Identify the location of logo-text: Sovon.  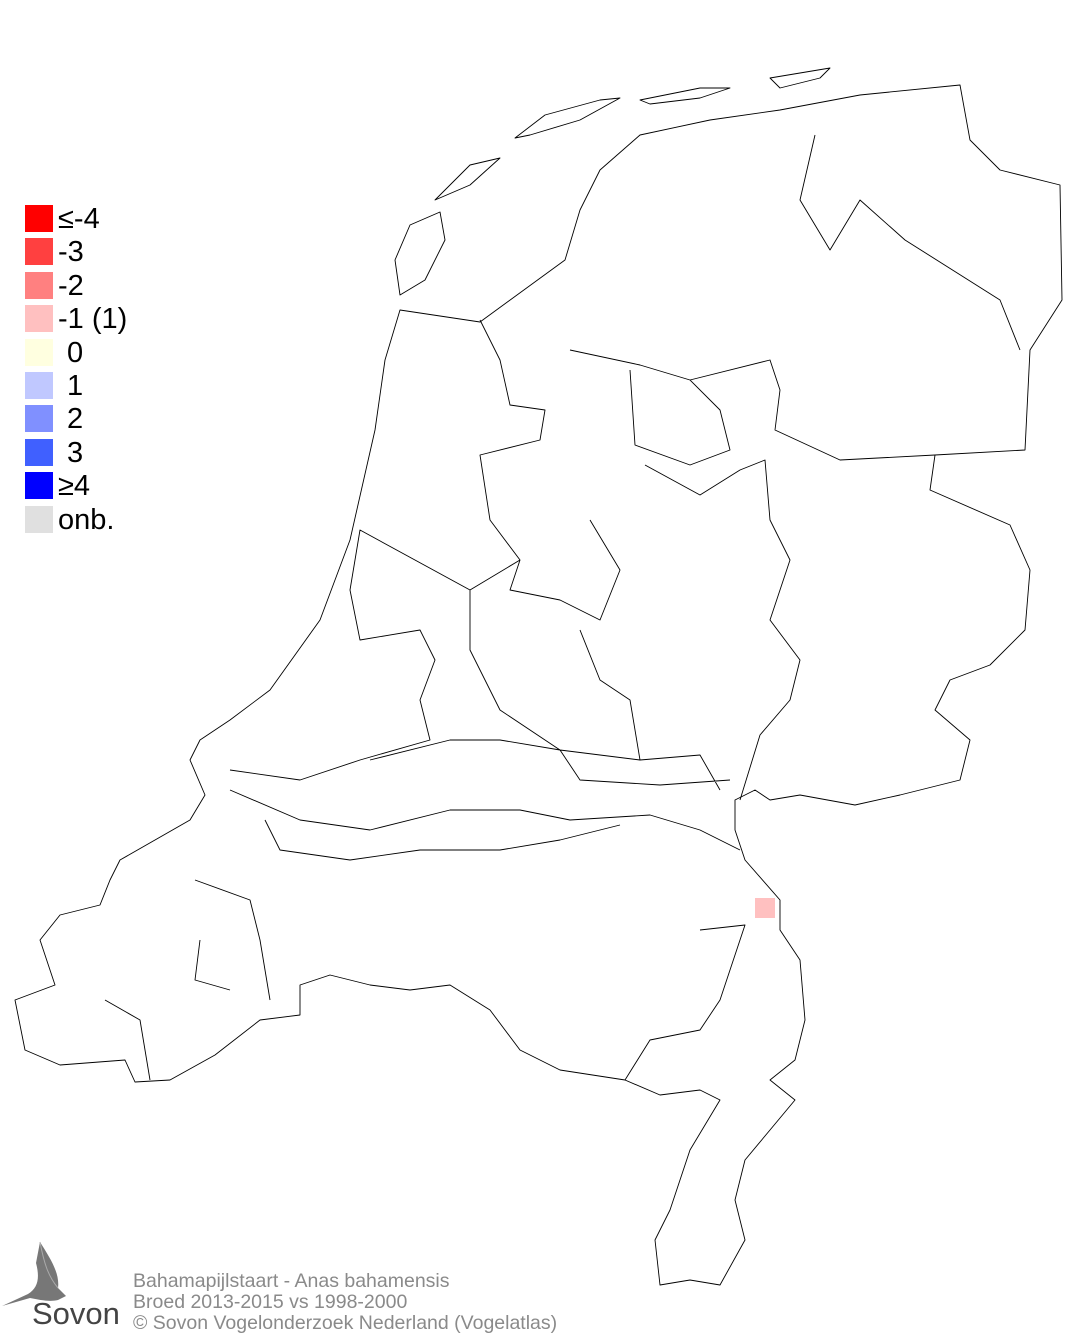
(76, 1313).